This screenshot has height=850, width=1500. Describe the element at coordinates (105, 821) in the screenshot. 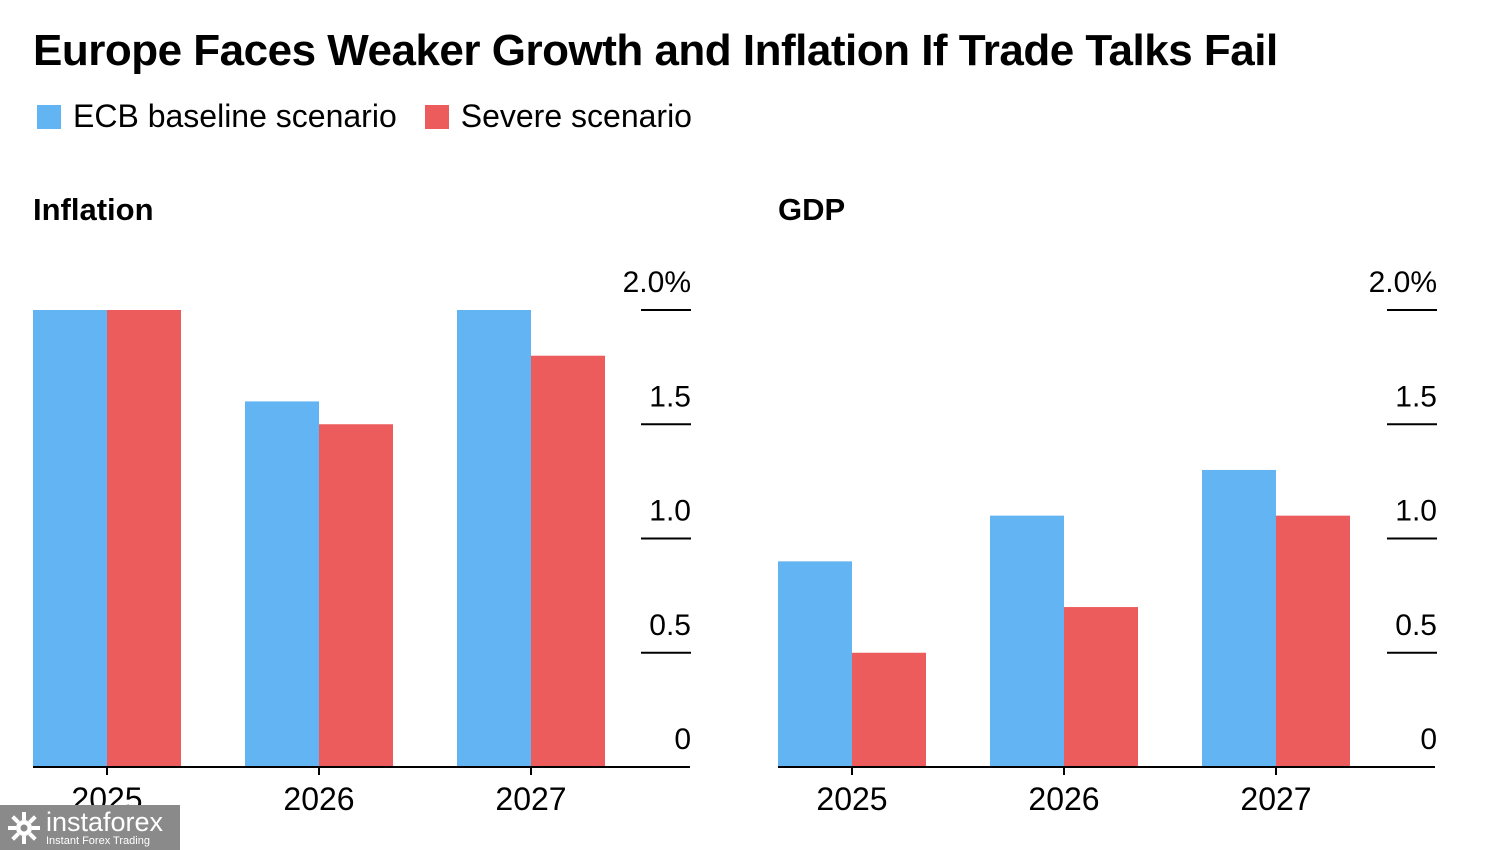

I see `watermark-brand: instaforex` at that location.